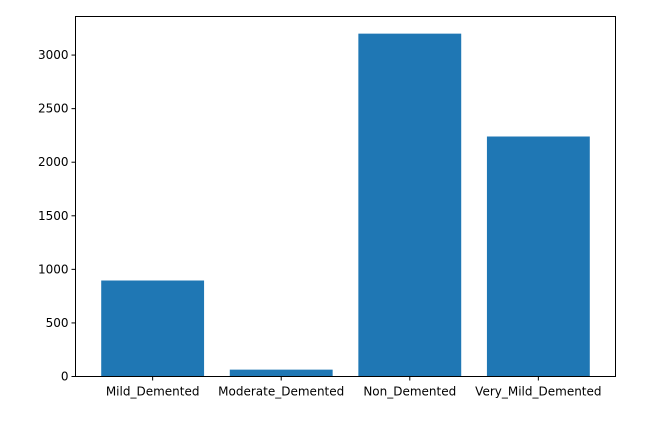  I want to click on y-tick-label: 2500, so click(53, 109).